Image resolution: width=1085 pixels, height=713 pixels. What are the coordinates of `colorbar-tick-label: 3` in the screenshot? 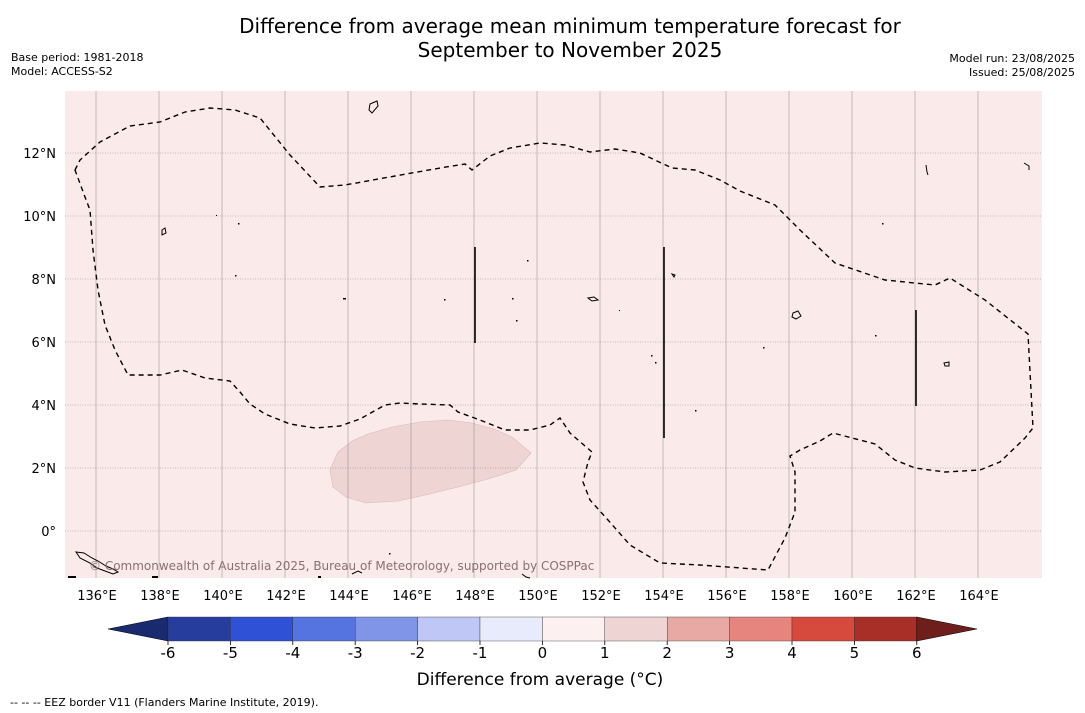 It's located at (730, 653).